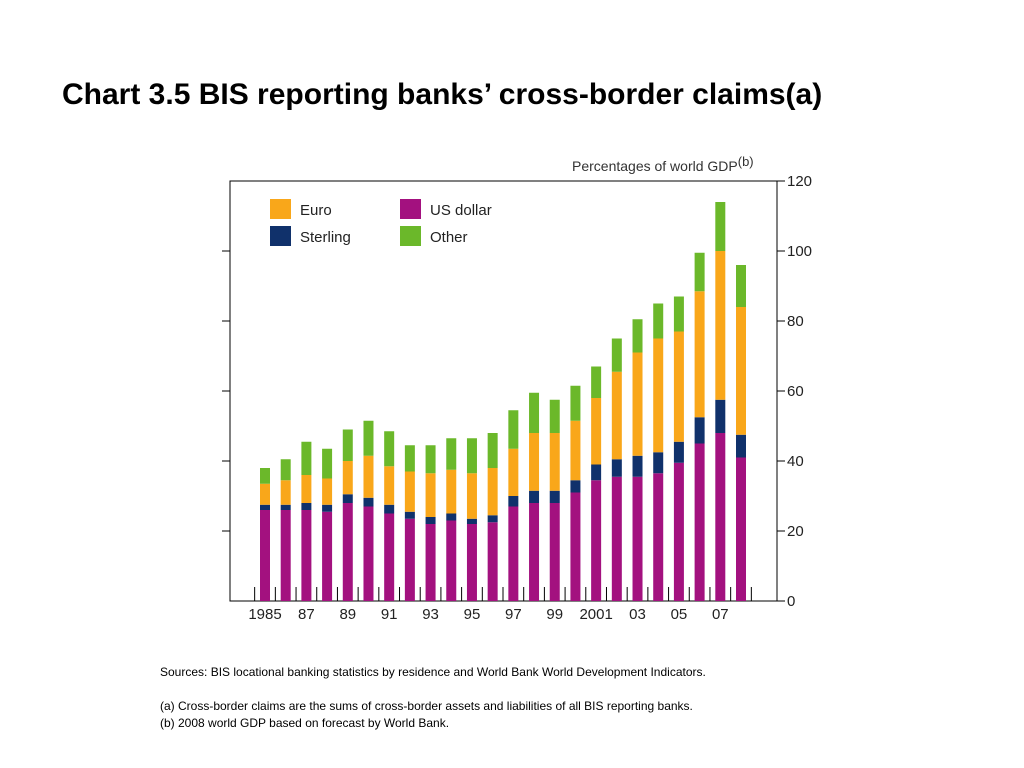 This screenshot has height=768, width=1024. I want to click on unit-footnote-marker: (b), so click(746, 161).